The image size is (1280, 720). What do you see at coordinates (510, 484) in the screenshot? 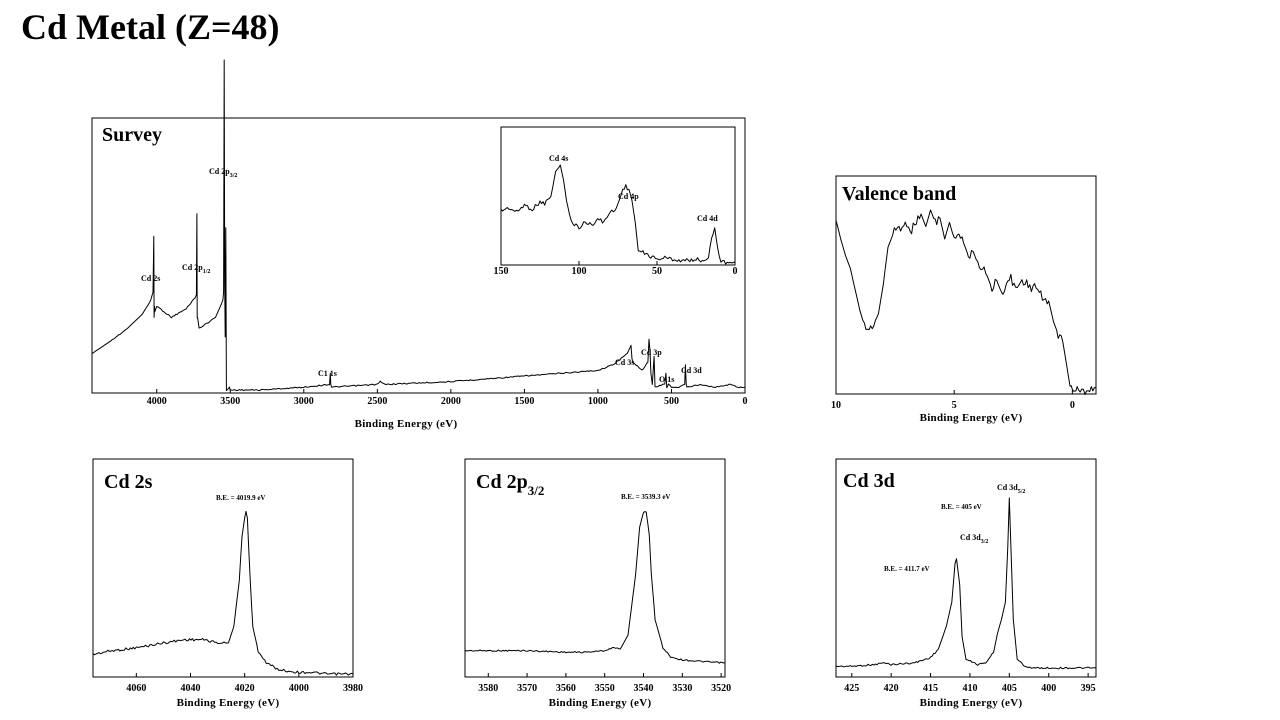
I see `cd2p32-title: Cd 2p3/2` at bounding box center [510, 484].